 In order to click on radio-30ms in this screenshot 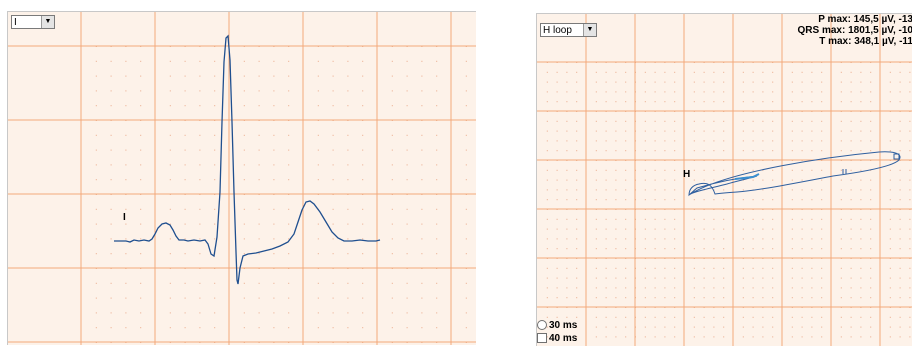, I will do `click(542, 325)`.